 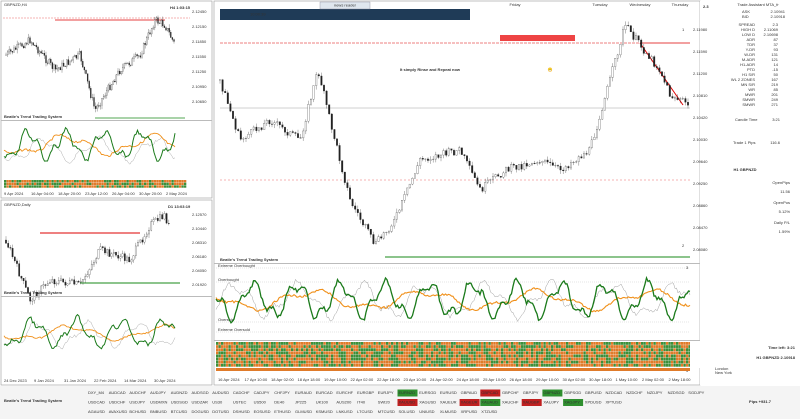 What do you see at coordinates (427, 392) in the screenshot?
I see `symbol-button: EURSGD` at bounding box center [427, 392].